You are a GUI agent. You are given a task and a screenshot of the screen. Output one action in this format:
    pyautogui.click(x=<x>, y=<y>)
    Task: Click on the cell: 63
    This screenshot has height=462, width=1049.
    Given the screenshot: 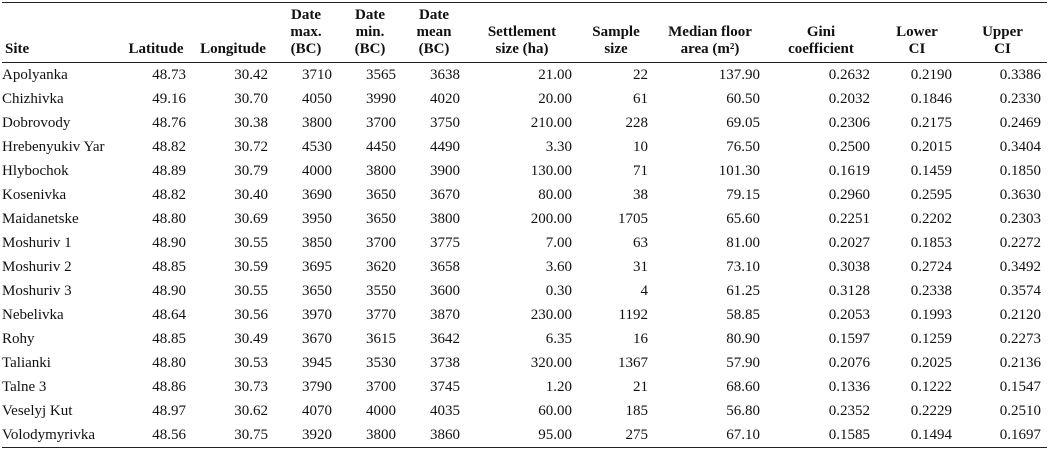 What is the action you would take?
    pyautogui.click(x=640, y=242)
    